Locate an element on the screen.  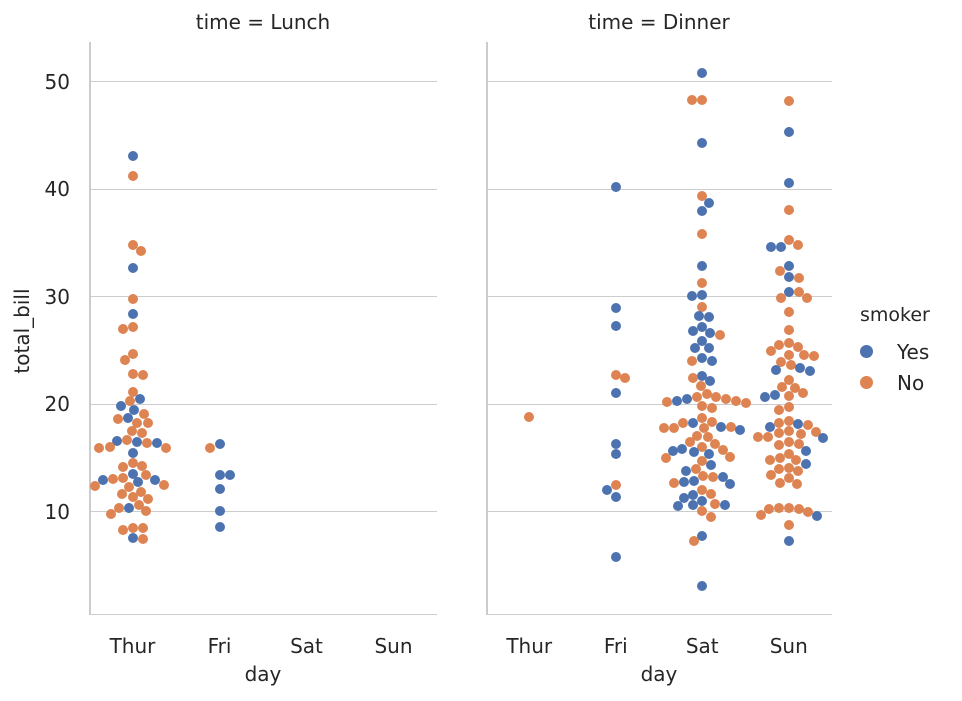
facet-title-dinner: time = Dinner is located at coordinates (659, 22).